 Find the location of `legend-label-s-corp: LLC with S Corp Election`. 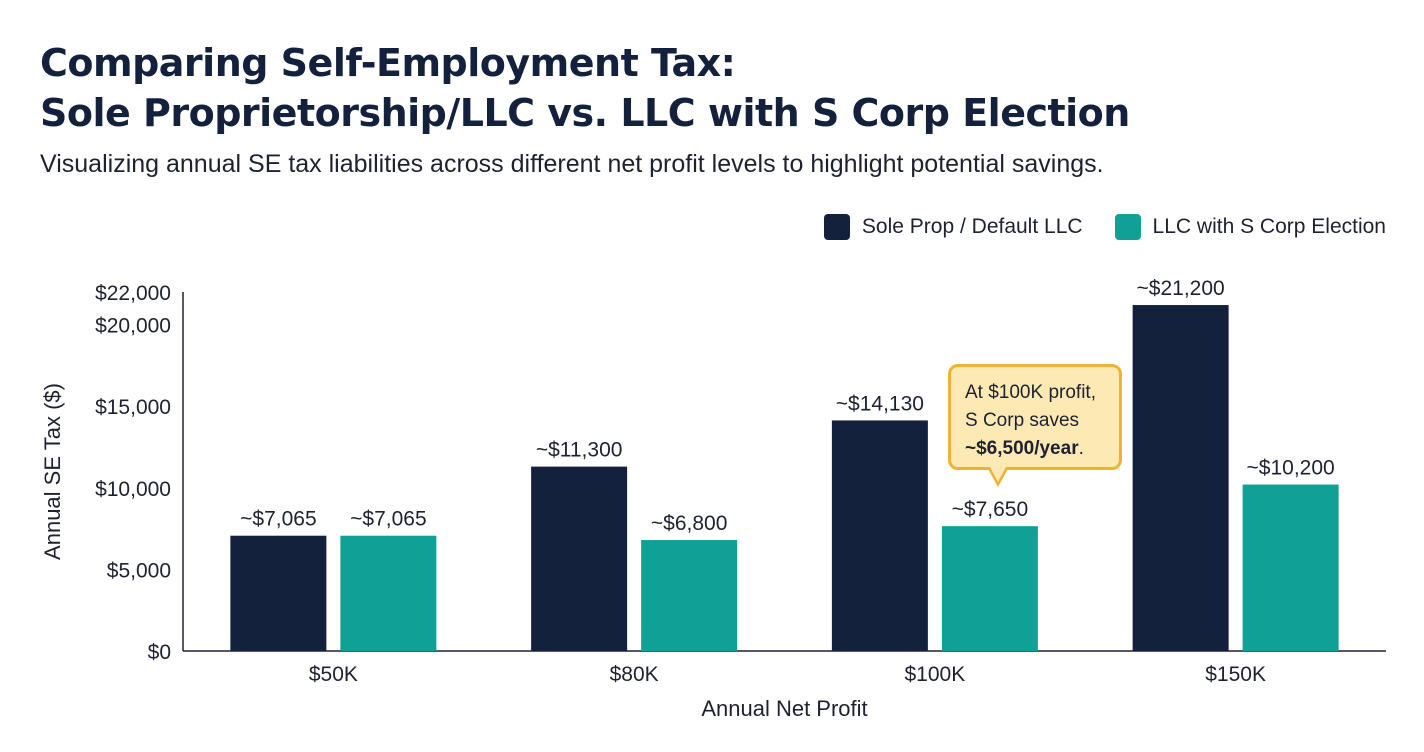

legend-label-s-corp: LLC with S Corp Election is located at coordinates (1269, 226).